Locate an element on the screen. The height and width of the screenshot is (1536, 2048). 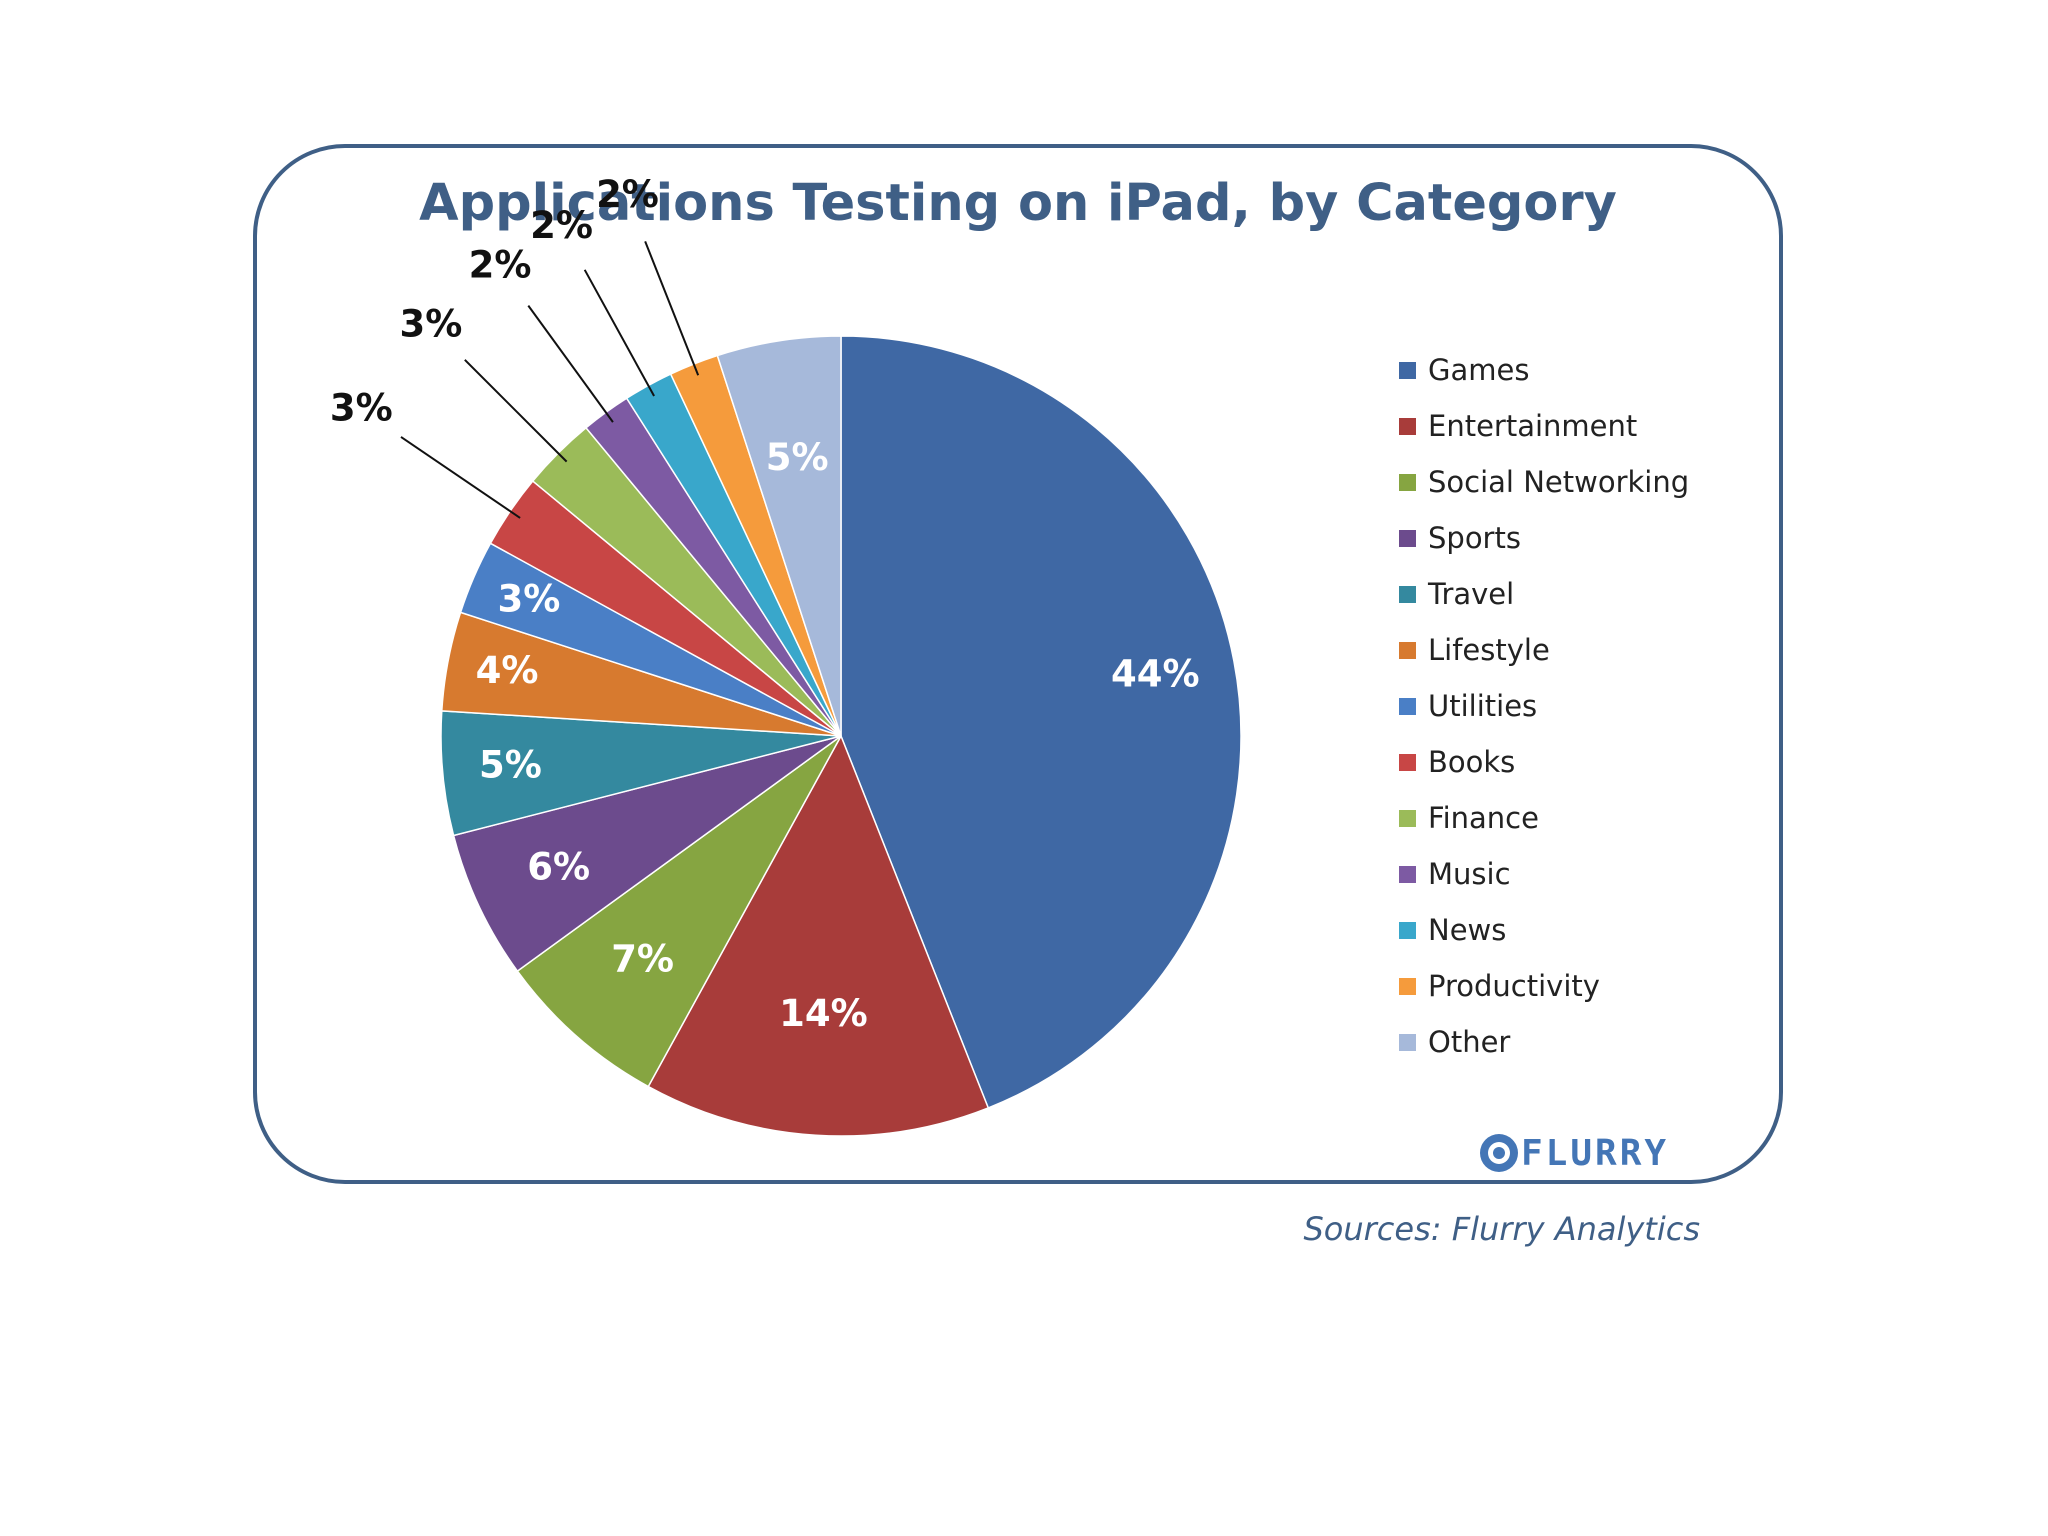
legend-label: Other is located at coordinates (1469, 1042).